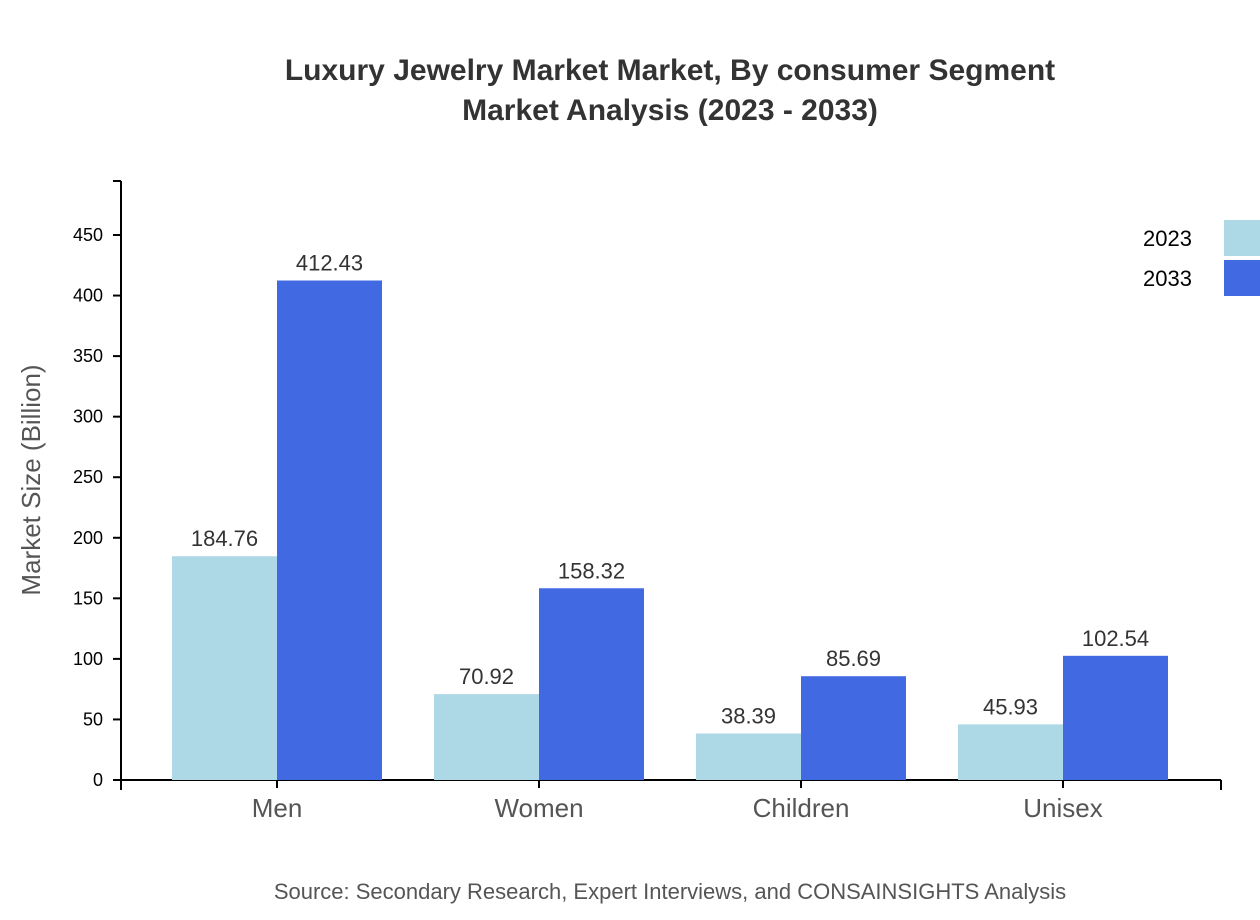 The width and height of the screenshot is (1260, 920). Describe the element at coordinates (88, 356) in the screenshot. I see `y-tick-label: 350` at that location.